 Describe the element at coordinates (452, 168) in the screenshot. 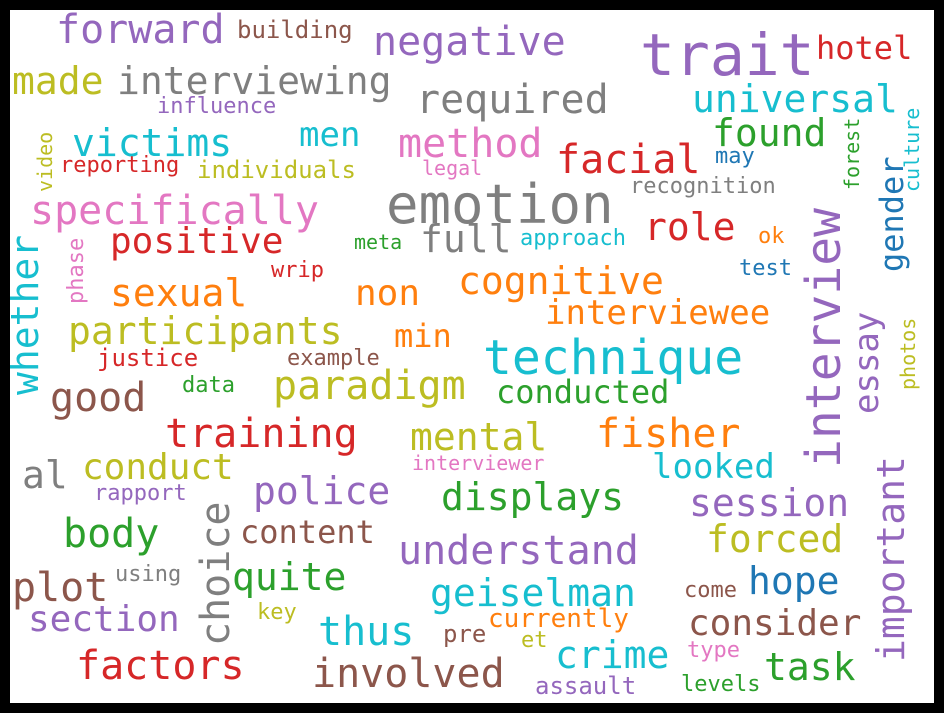

I see `word-legal: legal` at that location.